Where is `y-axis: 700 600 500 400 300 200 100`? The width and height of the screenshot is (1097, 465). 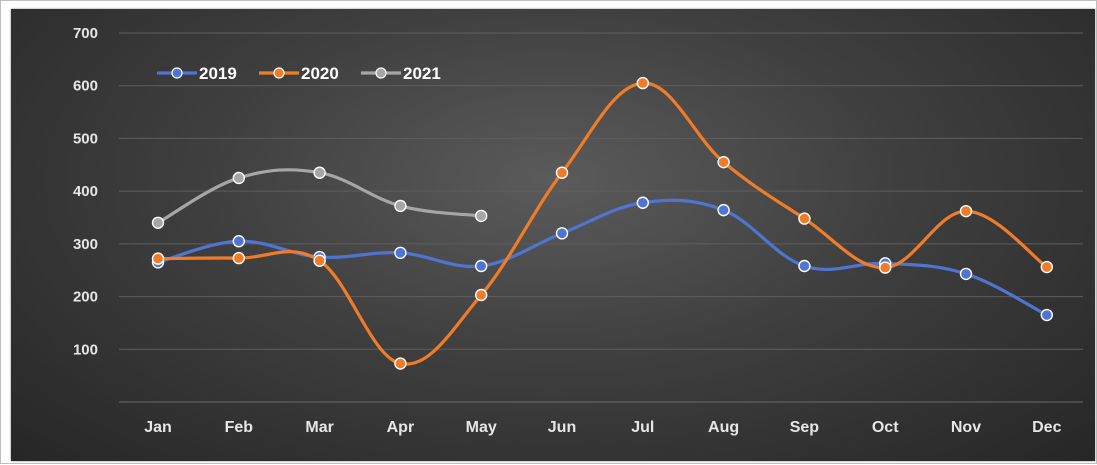 y-axis: 700 600 500 400 300 200 100 is located at coordinates (85, 191).